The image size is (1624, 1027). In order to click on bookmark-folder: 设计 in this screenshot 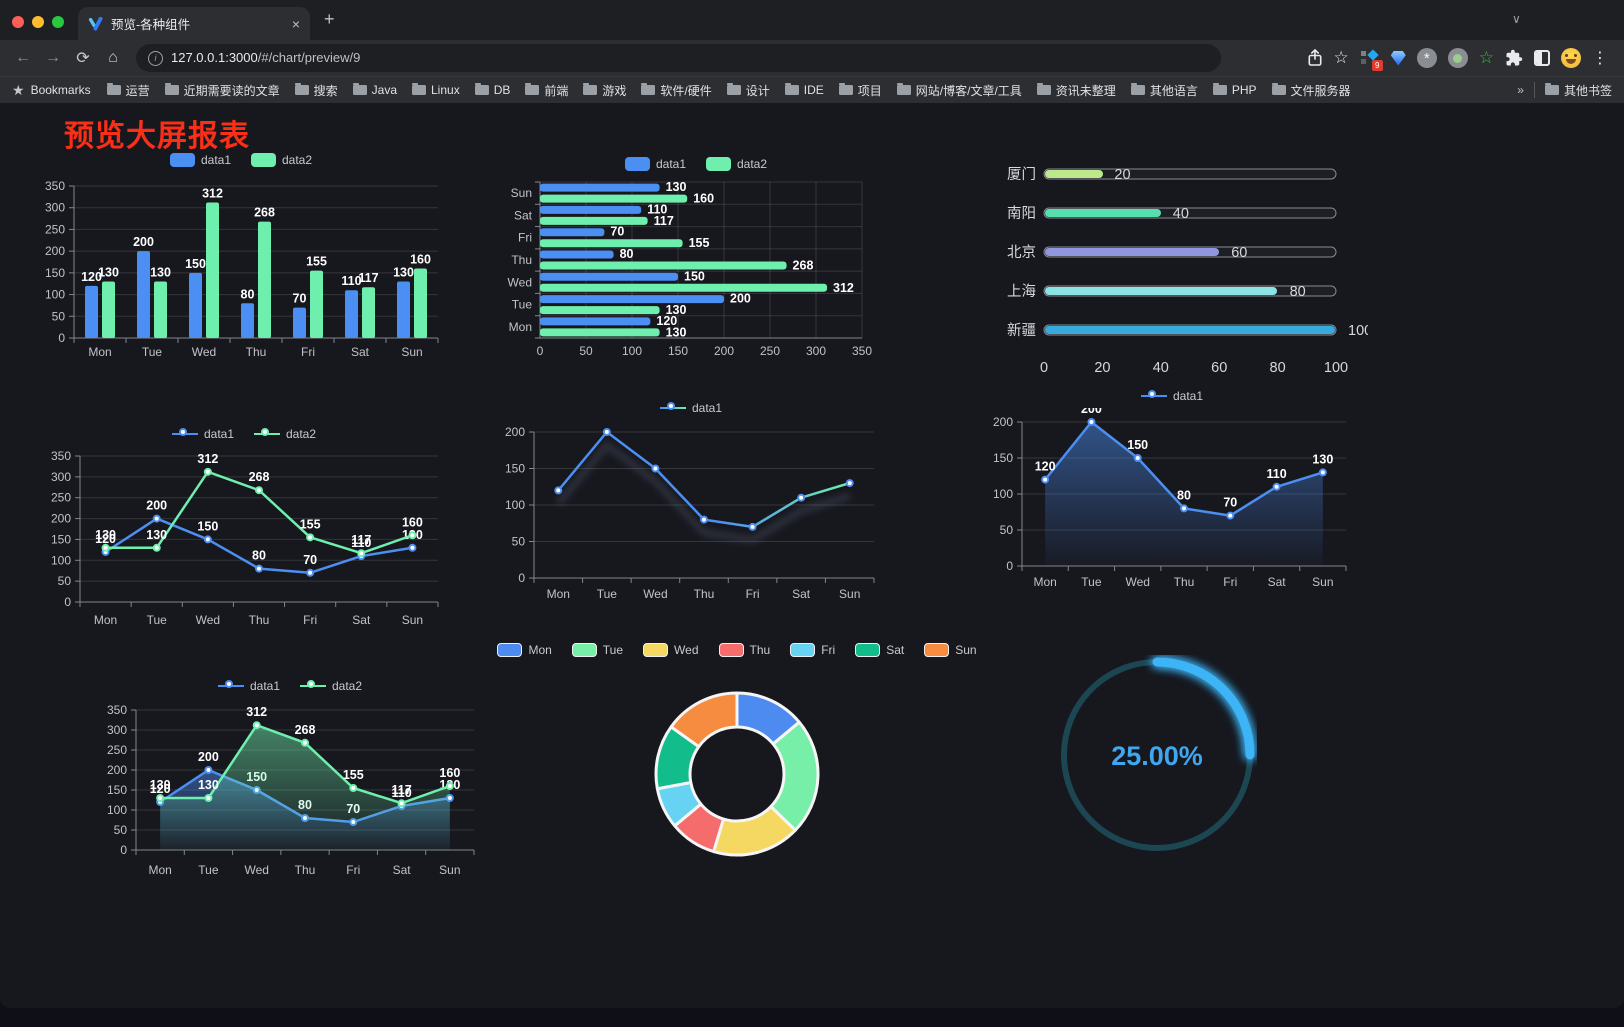, I will do `click(748, 90)`.